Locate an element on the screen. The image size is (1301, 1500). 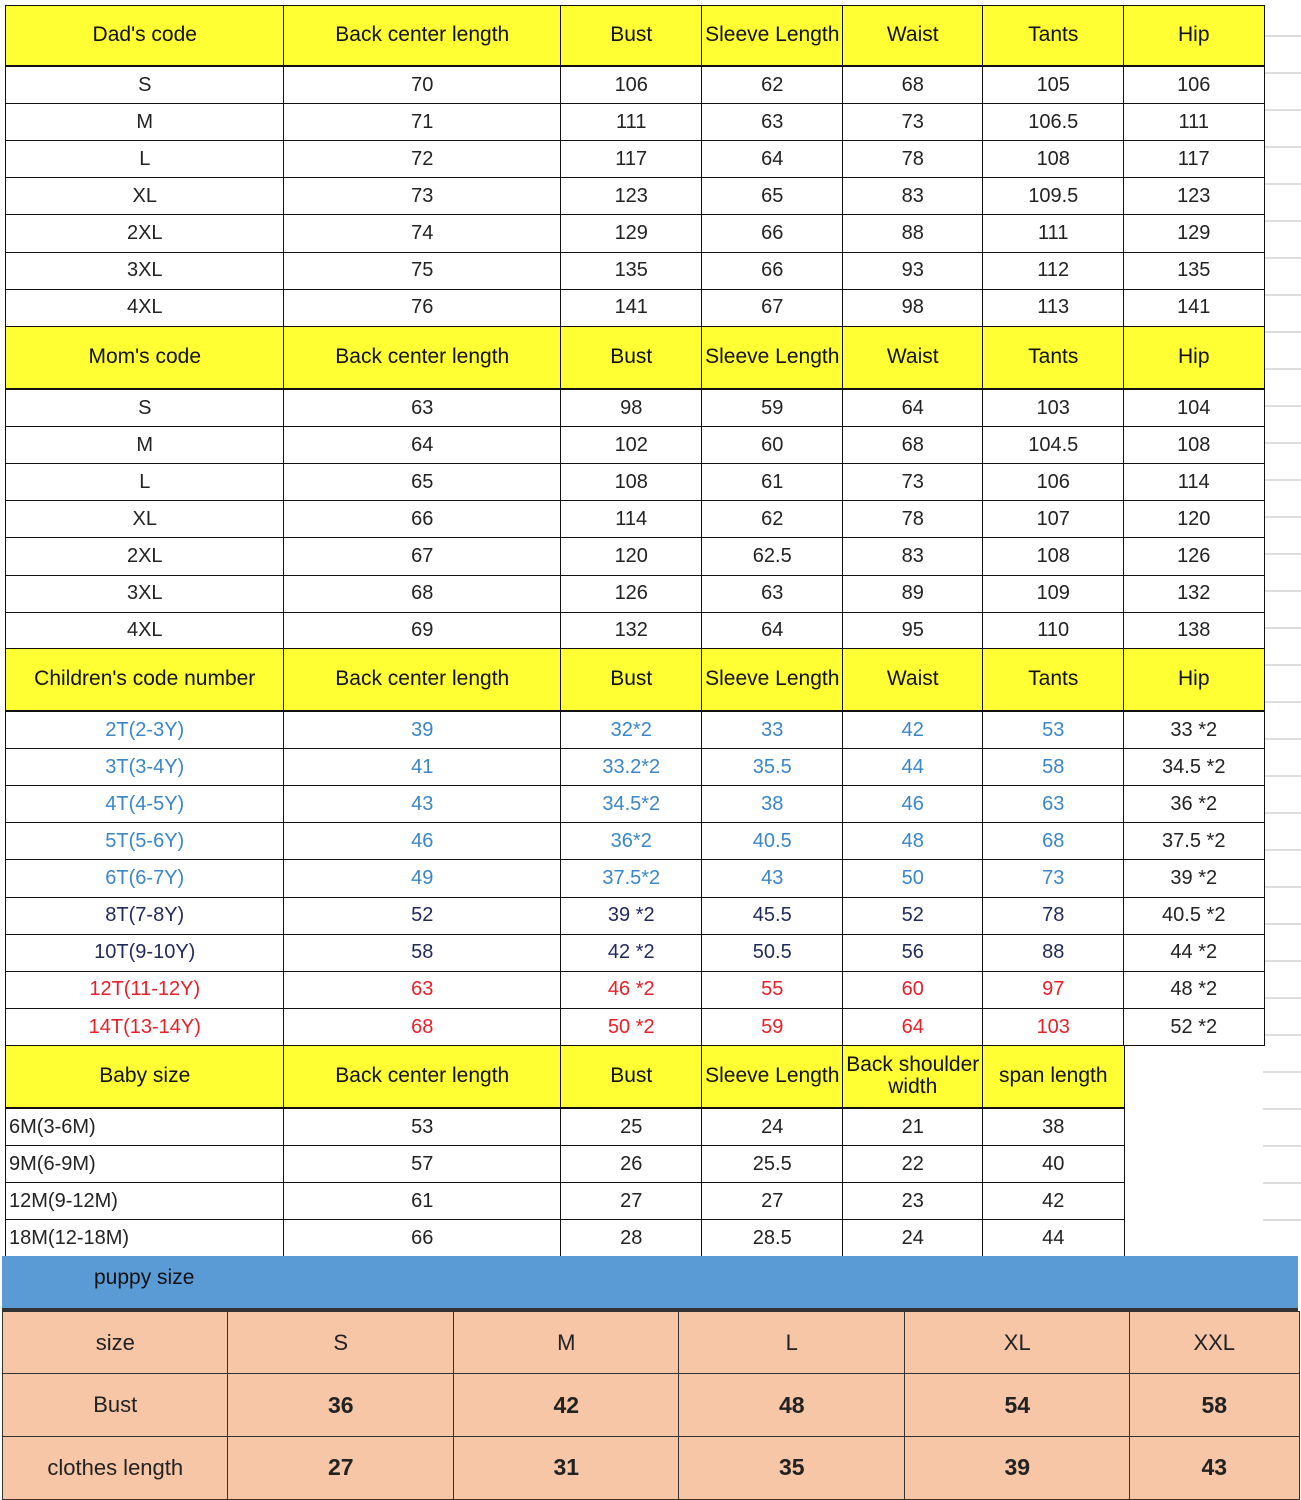
baby-table-cell: 22 is located at coordinates (913, 1164).